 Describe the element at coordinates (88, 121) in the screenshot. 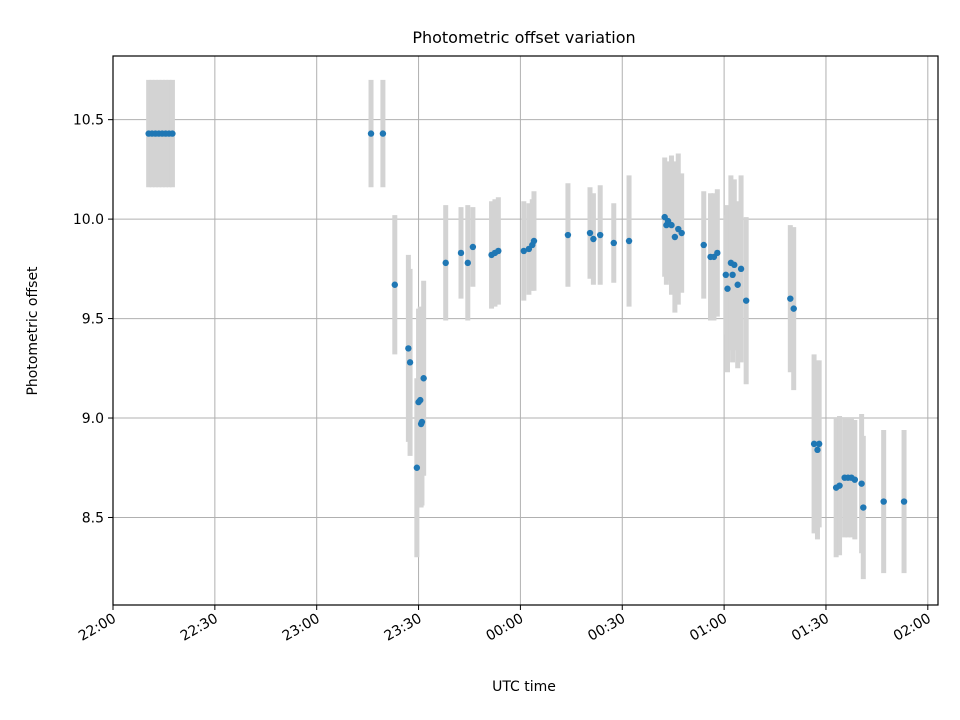

I see `y-tick-label: 10.5` at that location.